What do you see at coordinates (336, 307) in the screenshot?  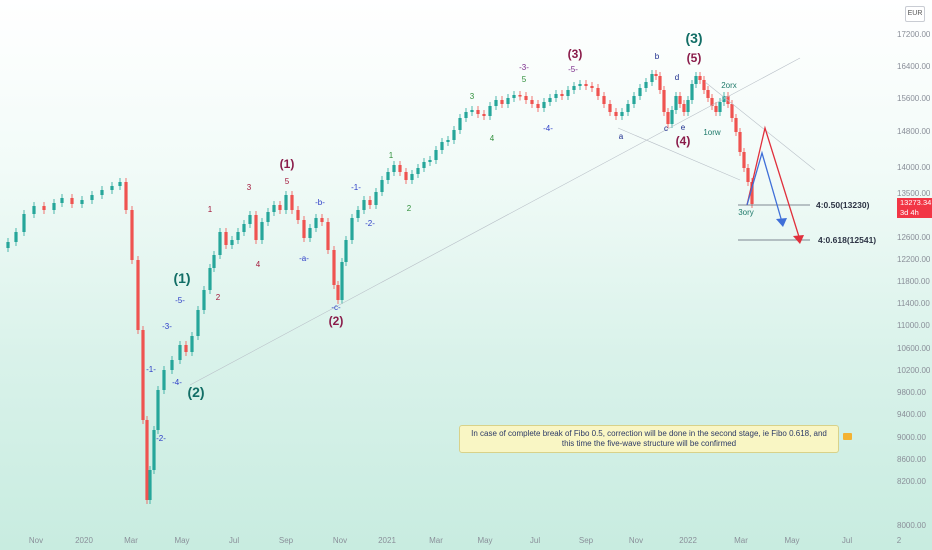 I see `wave-label: -c-` at bounding box center [336, 307].